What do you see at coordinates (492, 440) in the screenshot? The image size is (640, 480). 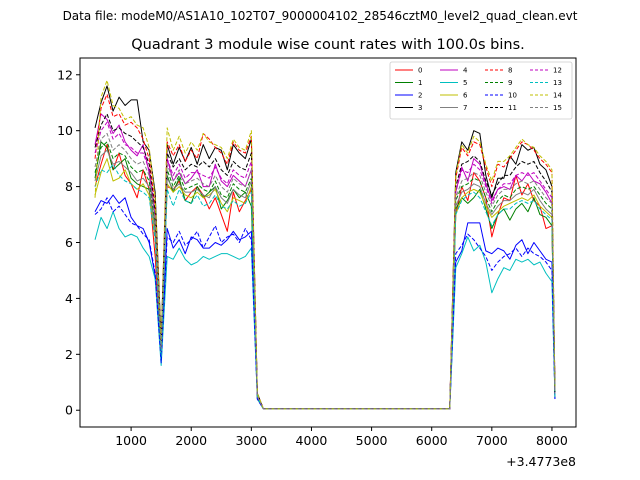 I see `x-tick-label: 7000` at bounding box center [492, 440].